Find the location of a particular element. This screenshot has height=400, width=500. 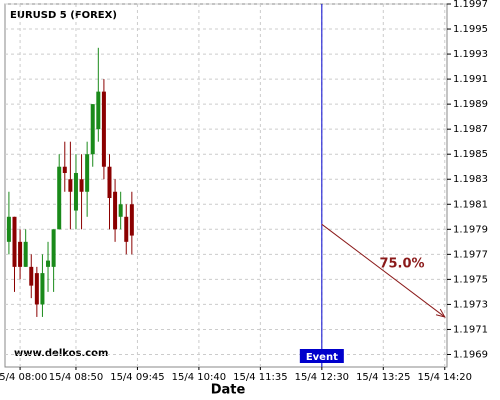

x-tick-label: 15/4 12:30 is located at coordinates (322, 377).